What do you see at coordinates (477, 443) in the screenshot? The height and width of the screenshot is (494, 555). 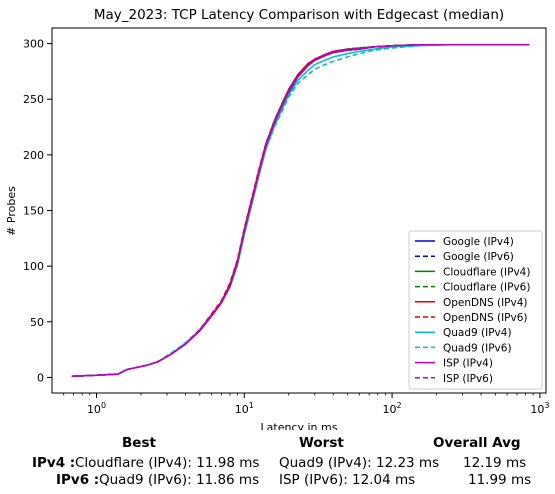 I see `summary-header-avg: Overall Avg` at bounding box center [477, 443].